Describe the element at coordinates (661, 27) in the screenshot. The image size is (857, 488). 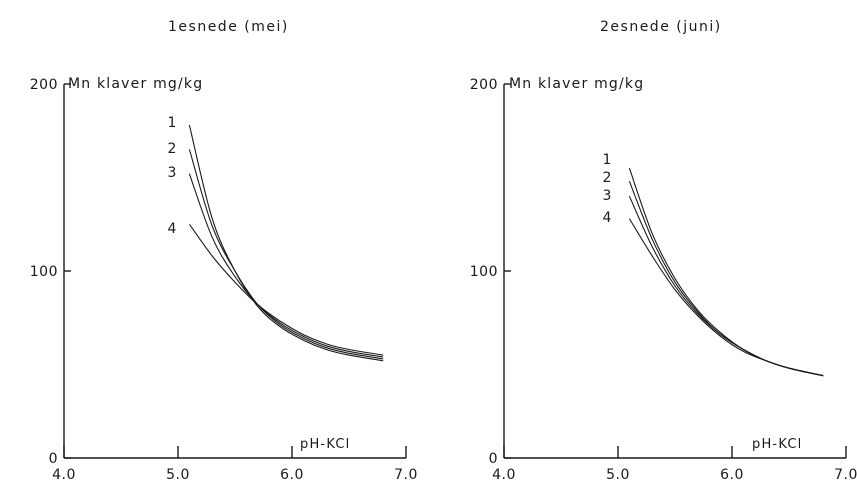
I see `chart-title: 2esnede (juni)` at that location.